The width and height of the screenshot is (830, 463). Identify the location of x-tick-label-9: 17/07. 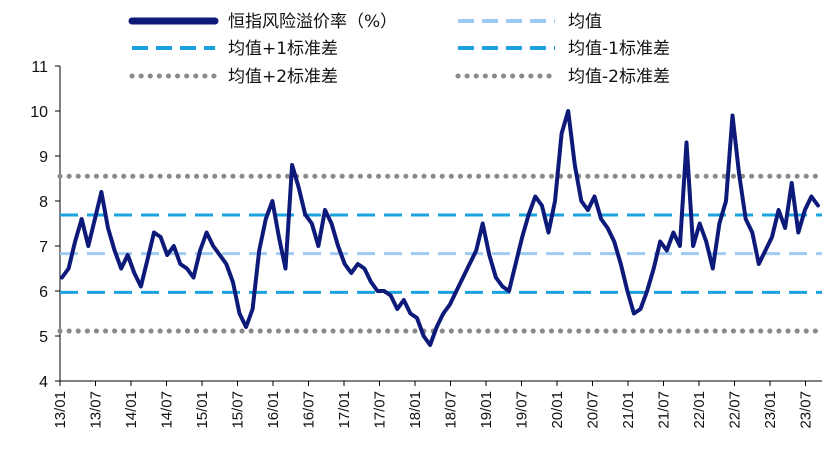
(380, 410).